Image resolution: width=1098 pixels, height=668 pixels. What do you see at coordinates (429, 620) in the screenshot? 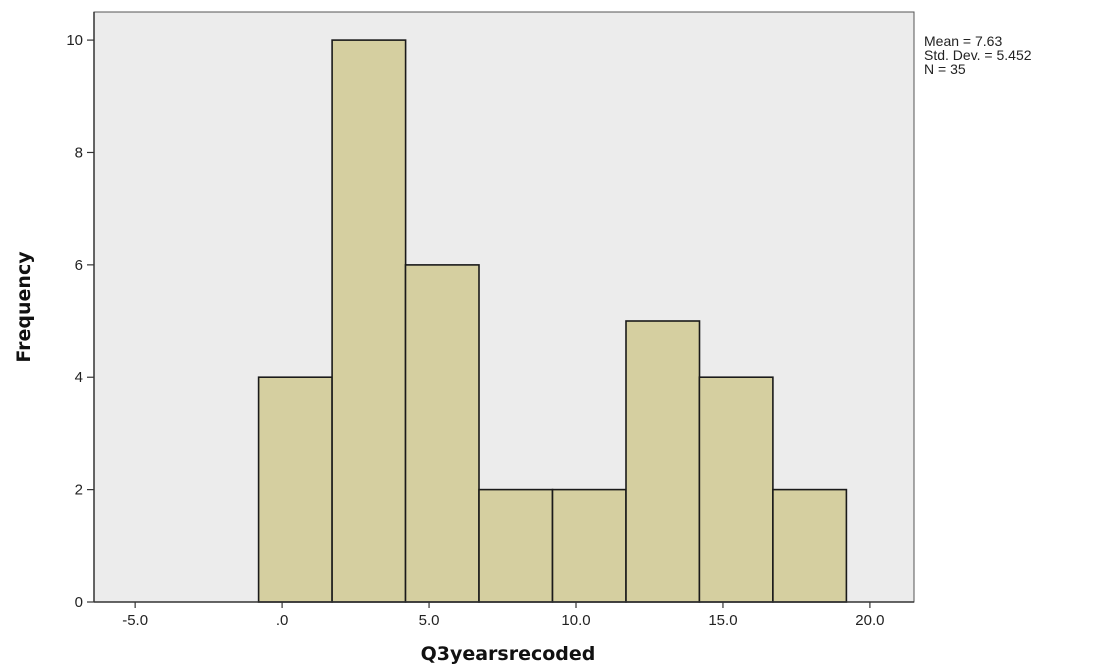
I see `x-tick-label: 5.0` at bounding box center [429, 620].